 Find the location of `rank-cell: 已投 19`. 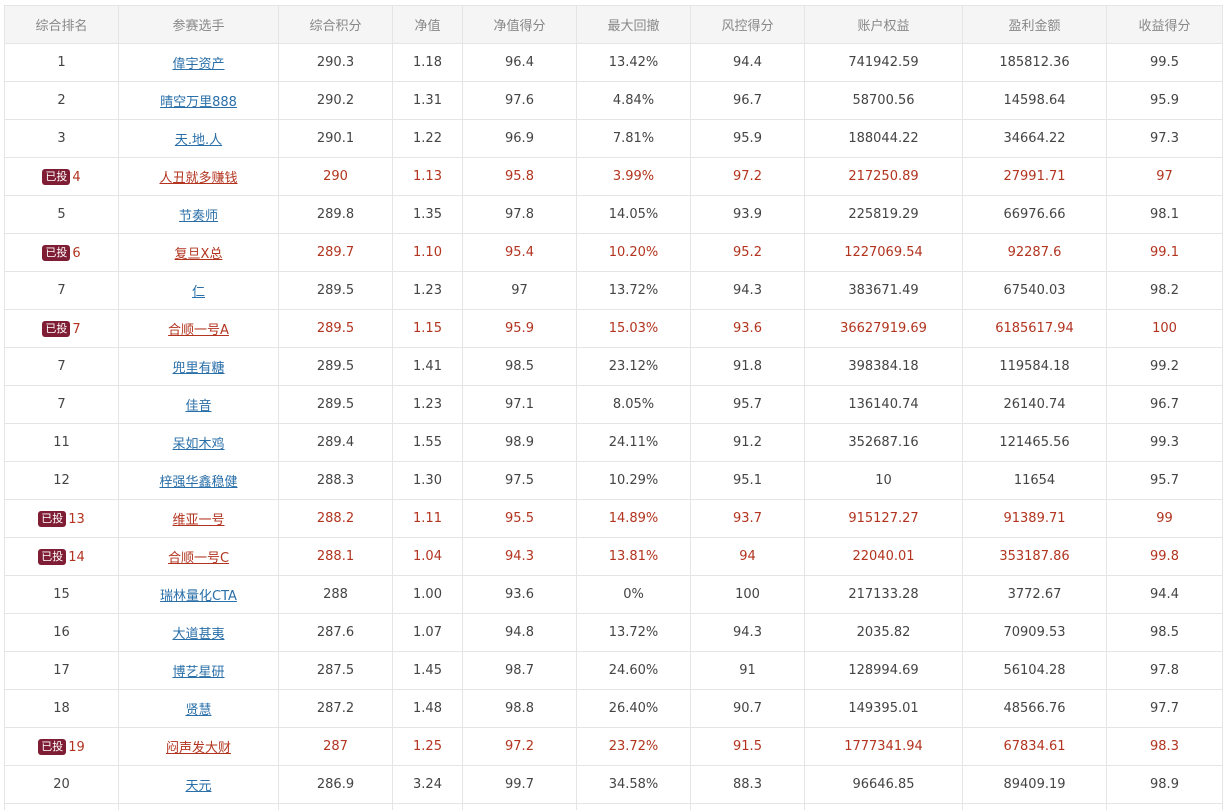

rank-cell: 已投 19 is located at coordinates (61, 746).